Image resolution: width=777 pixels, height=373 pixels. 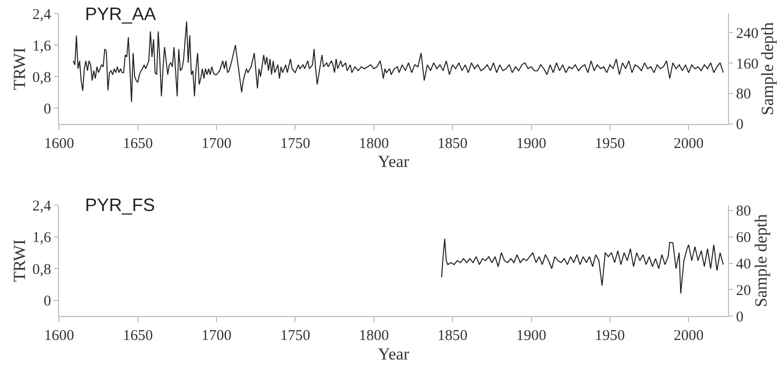 I want to click on y2-tick-label: 40, so click(x=743, y=264).